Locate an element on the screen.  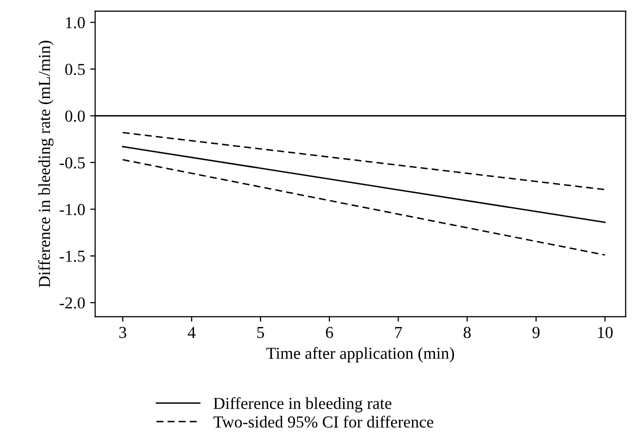
y-tick-label: -2.0 is located at coordinates (72, 303).